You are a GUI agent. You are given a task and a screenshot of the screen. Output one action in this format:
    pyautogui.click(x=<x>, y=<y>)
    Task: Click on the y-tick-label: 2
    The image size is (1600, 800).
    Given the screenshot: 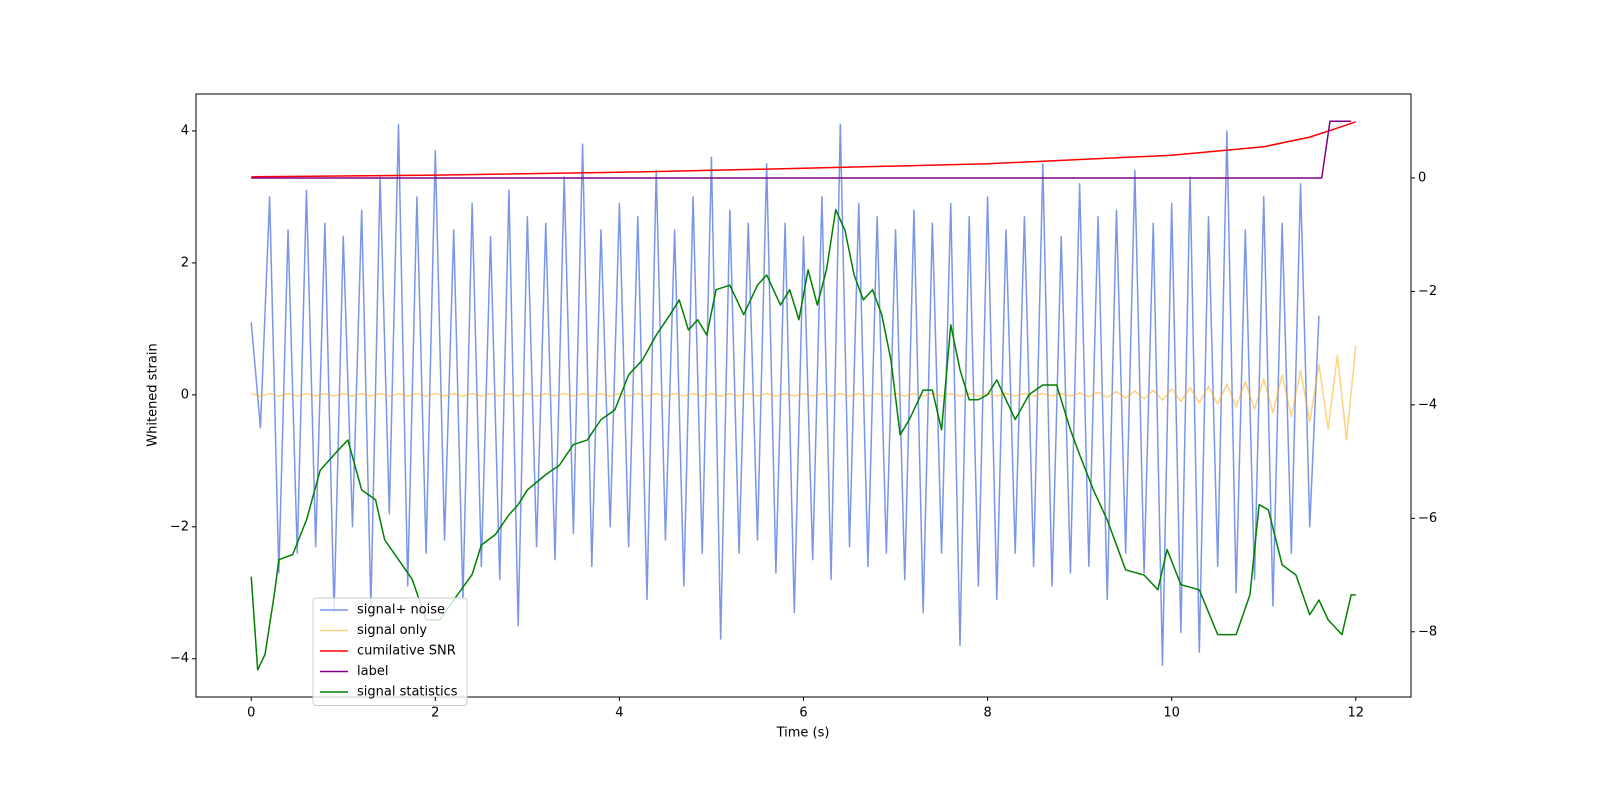 What is the action you would take?
    pyautogui.click(x=185, y=262)
    